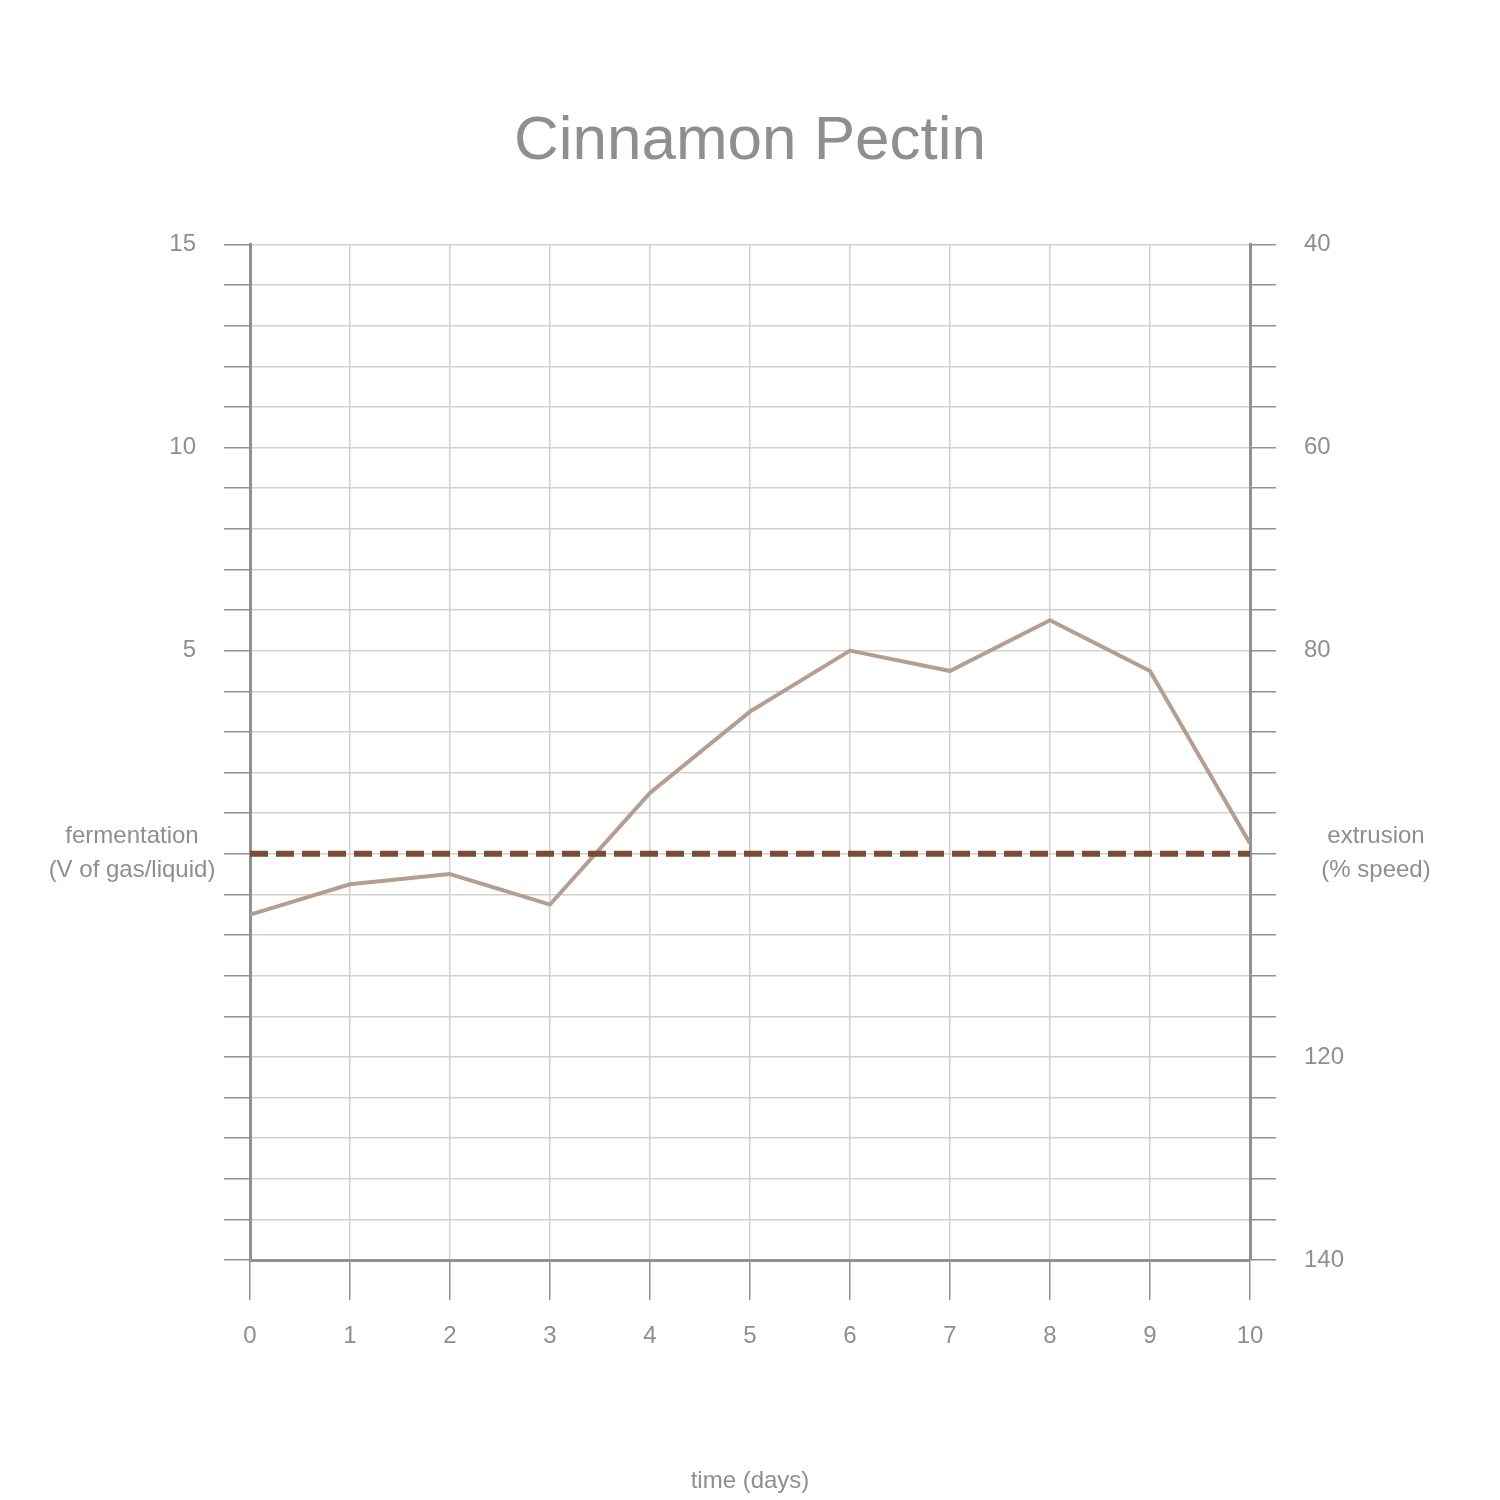  Describe the element at coordinates (1050, 1335) in the screenshot. I see `x-tick-label: 8` at that location.